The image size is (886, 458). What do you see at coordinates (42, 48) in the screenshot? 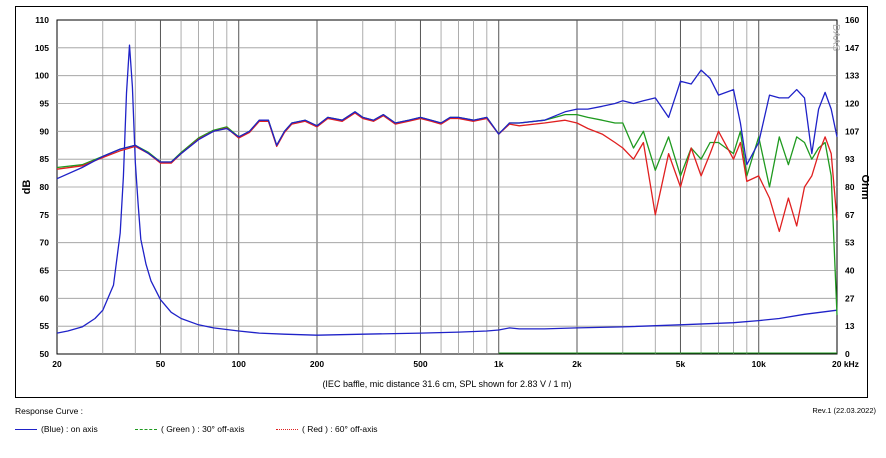
I see `y-tick-label: 105` at bounding box center [42, 48].